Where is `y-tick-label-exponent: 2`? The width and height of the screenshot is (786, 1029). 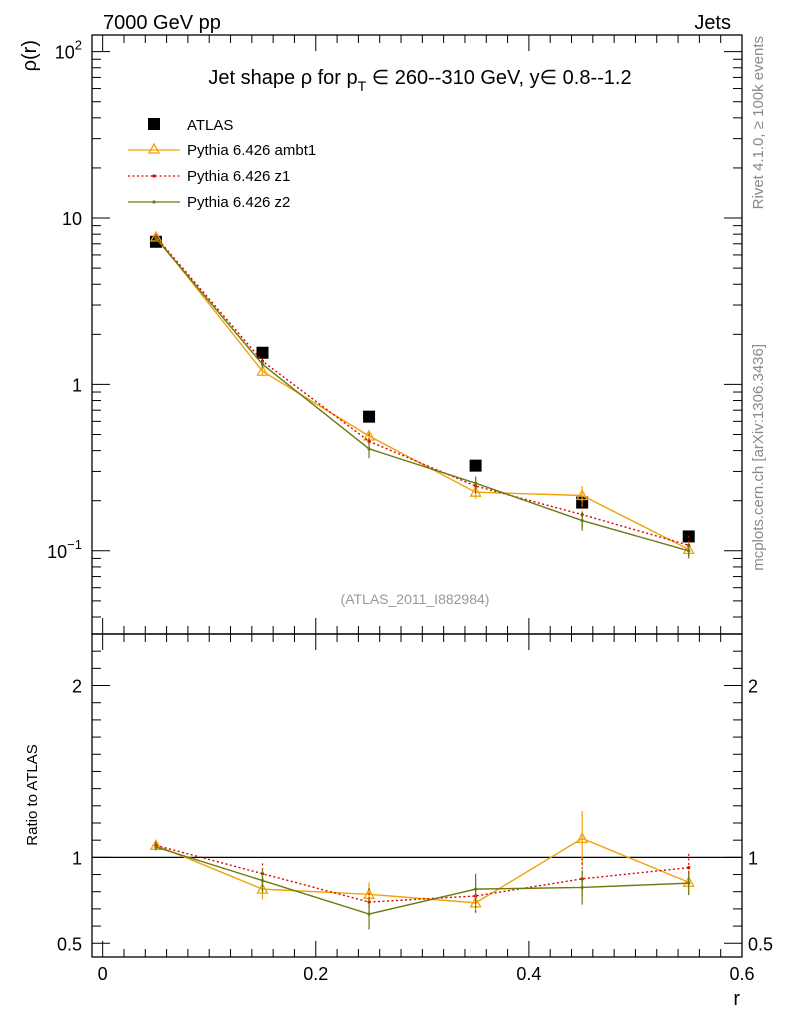
y-tick-label-exponent: 2 is located at coordinates (78, 45).